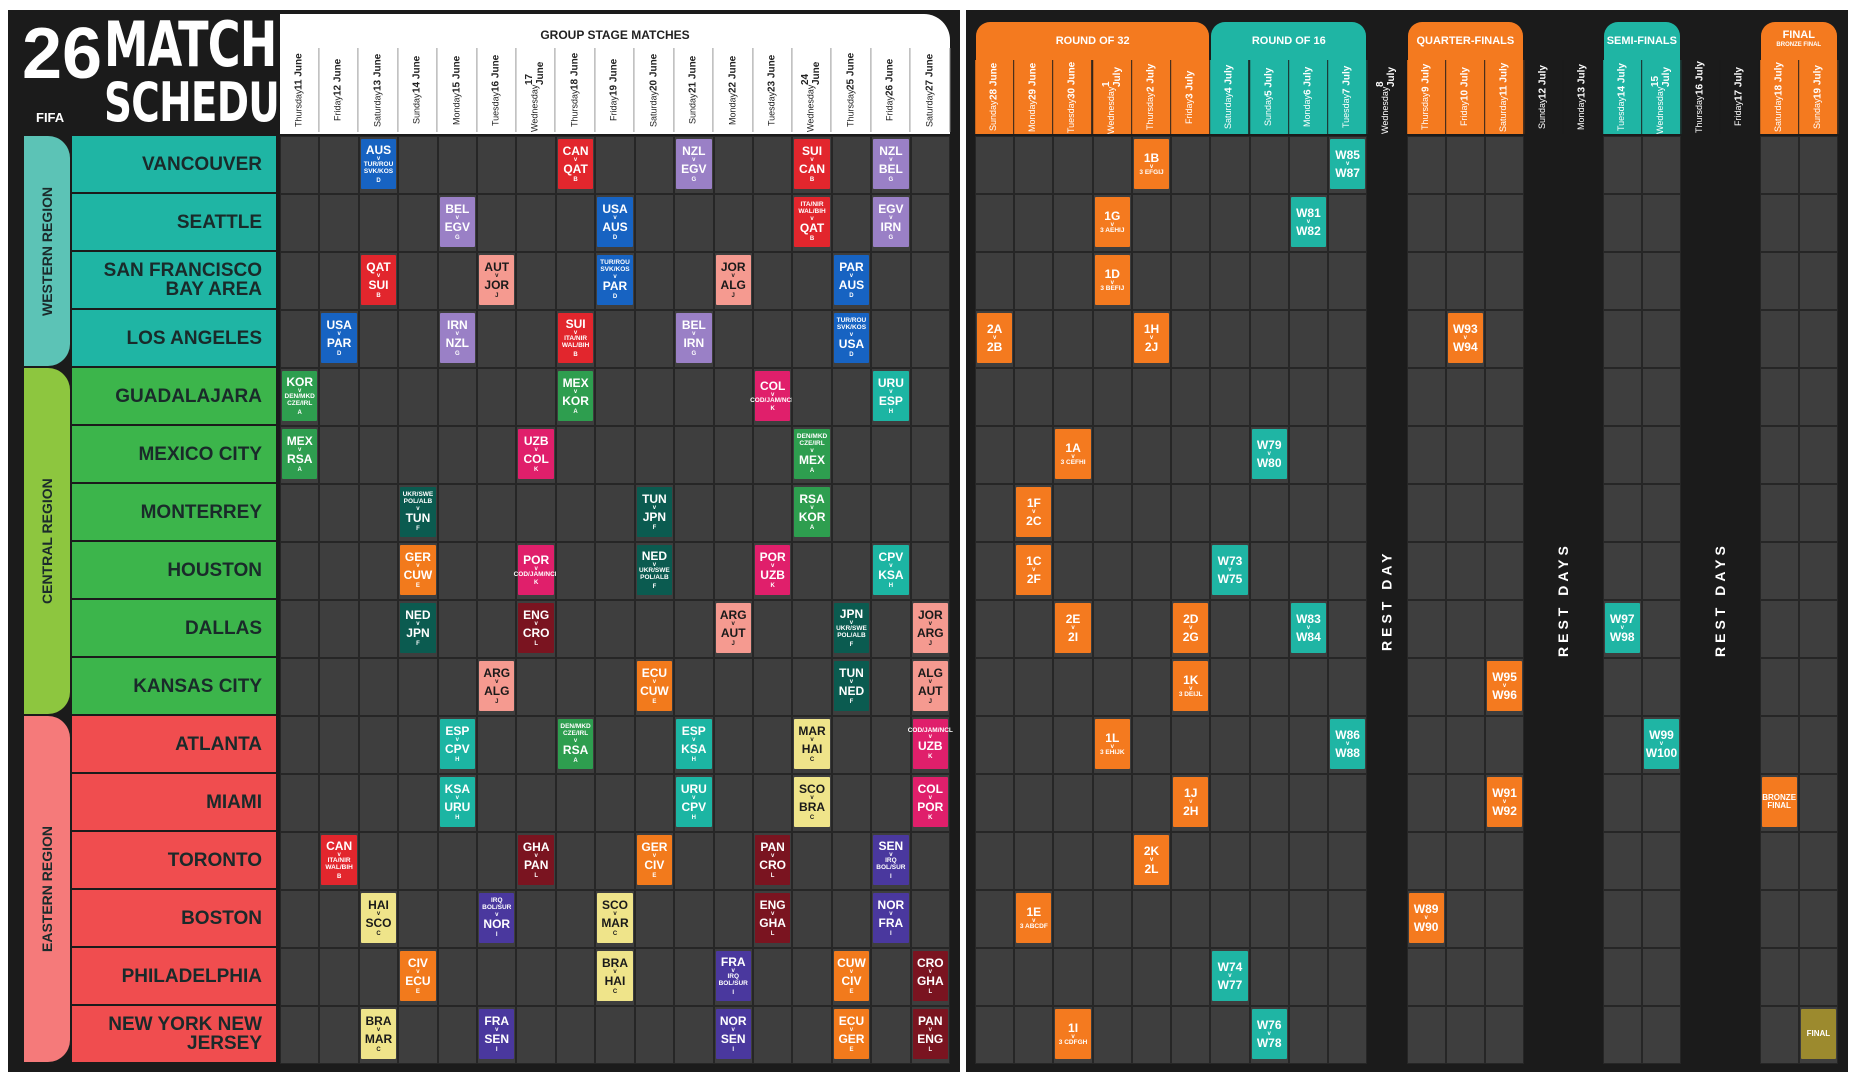 The image size is (1856, 1079). What do you see at coordinates (693, 731) in the screenshot?
I see `home: ESP` at bounding box center [693, 731].